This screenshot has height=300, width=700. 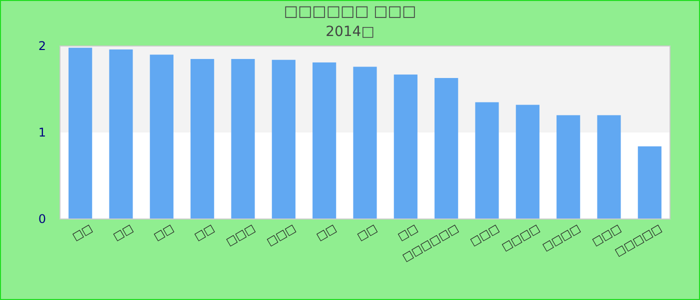 I want to click on y-tick-label: 2, so click(x=42, y=45).